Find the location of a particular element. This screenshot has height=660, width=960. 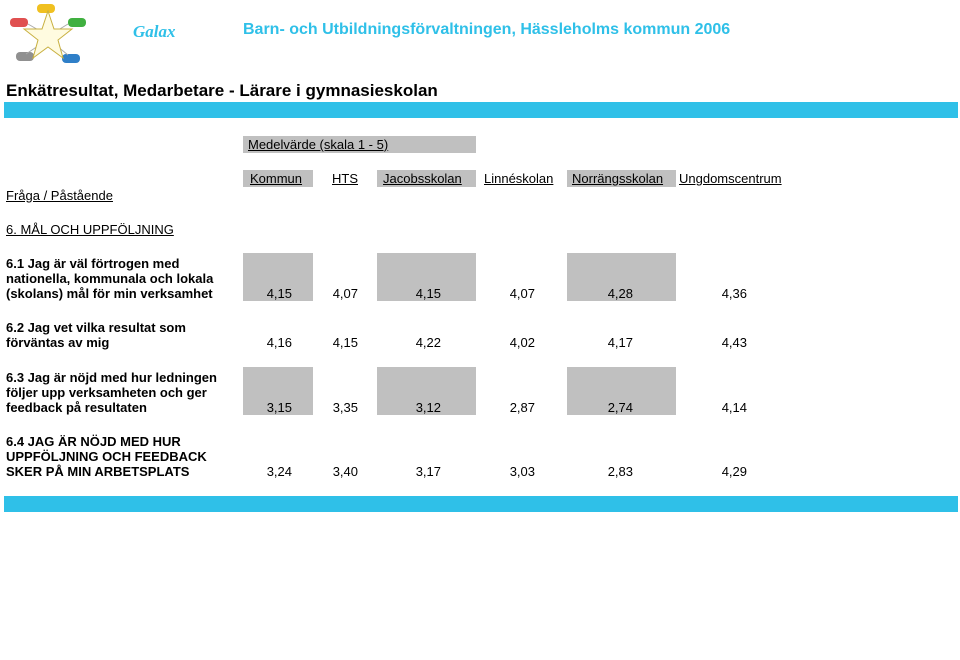

scale-header-shade is located at coordinates (359, 144).